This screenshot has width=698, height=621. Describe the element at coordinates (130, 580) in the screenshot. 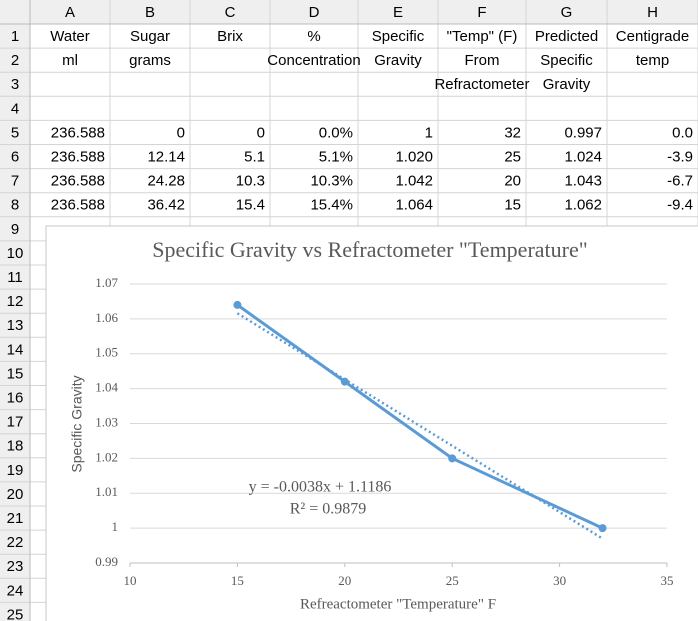

I see `x-tick-label: 10` at that location.